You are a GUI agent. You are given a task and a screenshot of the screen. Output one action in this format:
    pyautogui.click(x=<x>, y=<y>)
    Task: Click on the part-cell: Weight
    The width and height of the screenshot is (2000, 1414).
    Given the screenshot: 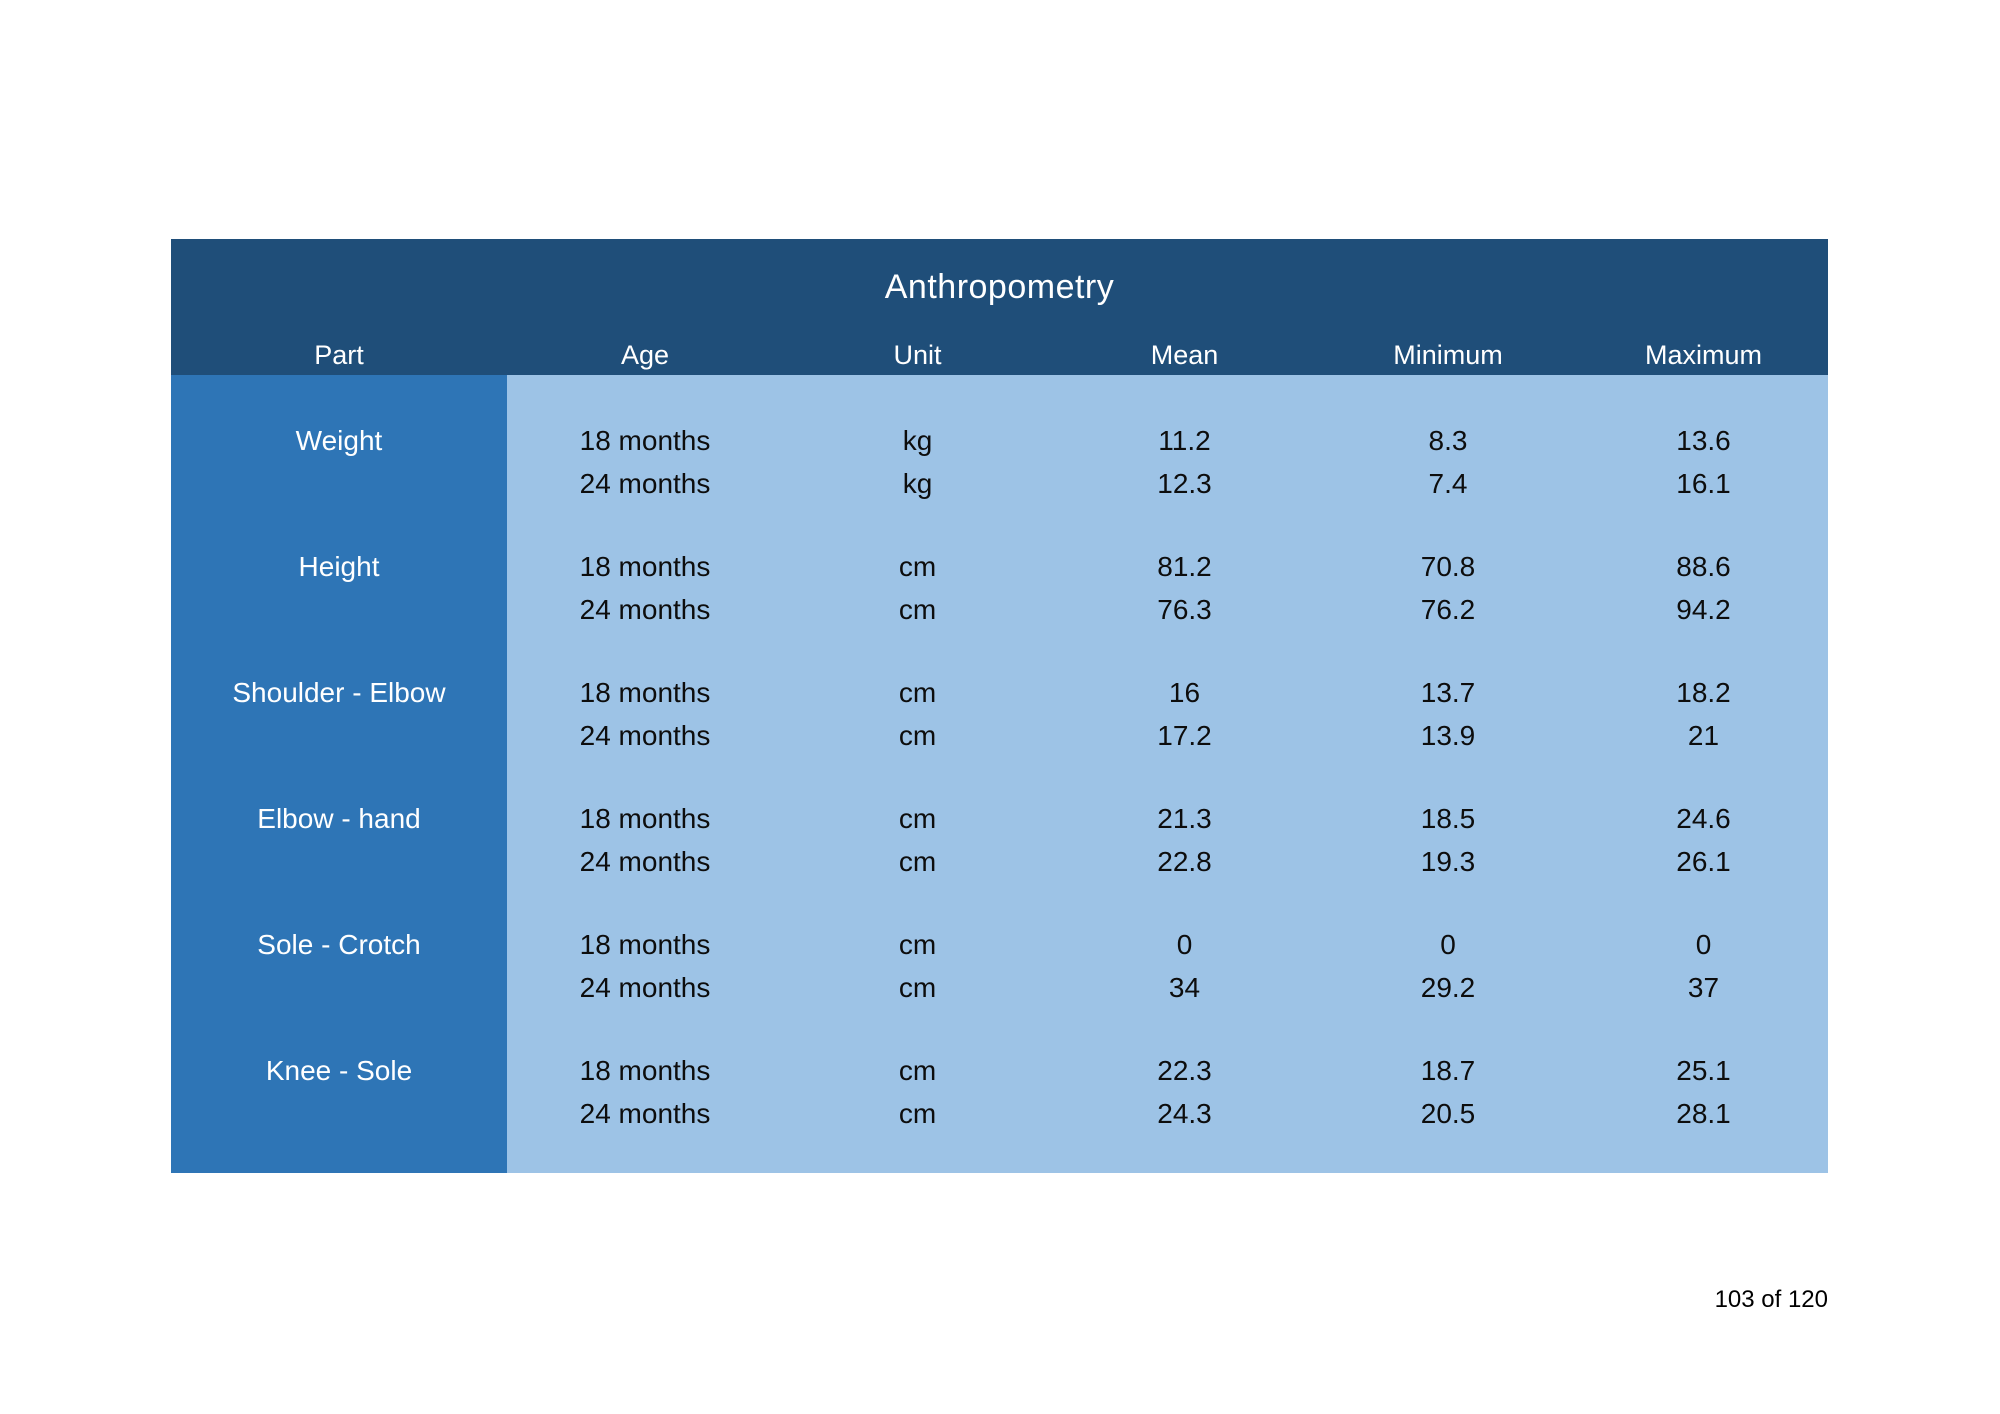 What is the action you would take?
    pyautogui.click(x=339, y=440)
    